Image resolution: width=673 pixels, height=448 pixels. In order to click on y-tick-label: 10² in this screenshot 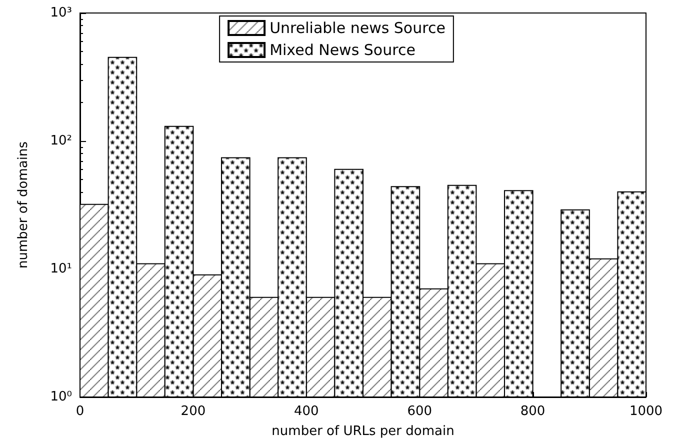, I will do `click(61, 141)`.